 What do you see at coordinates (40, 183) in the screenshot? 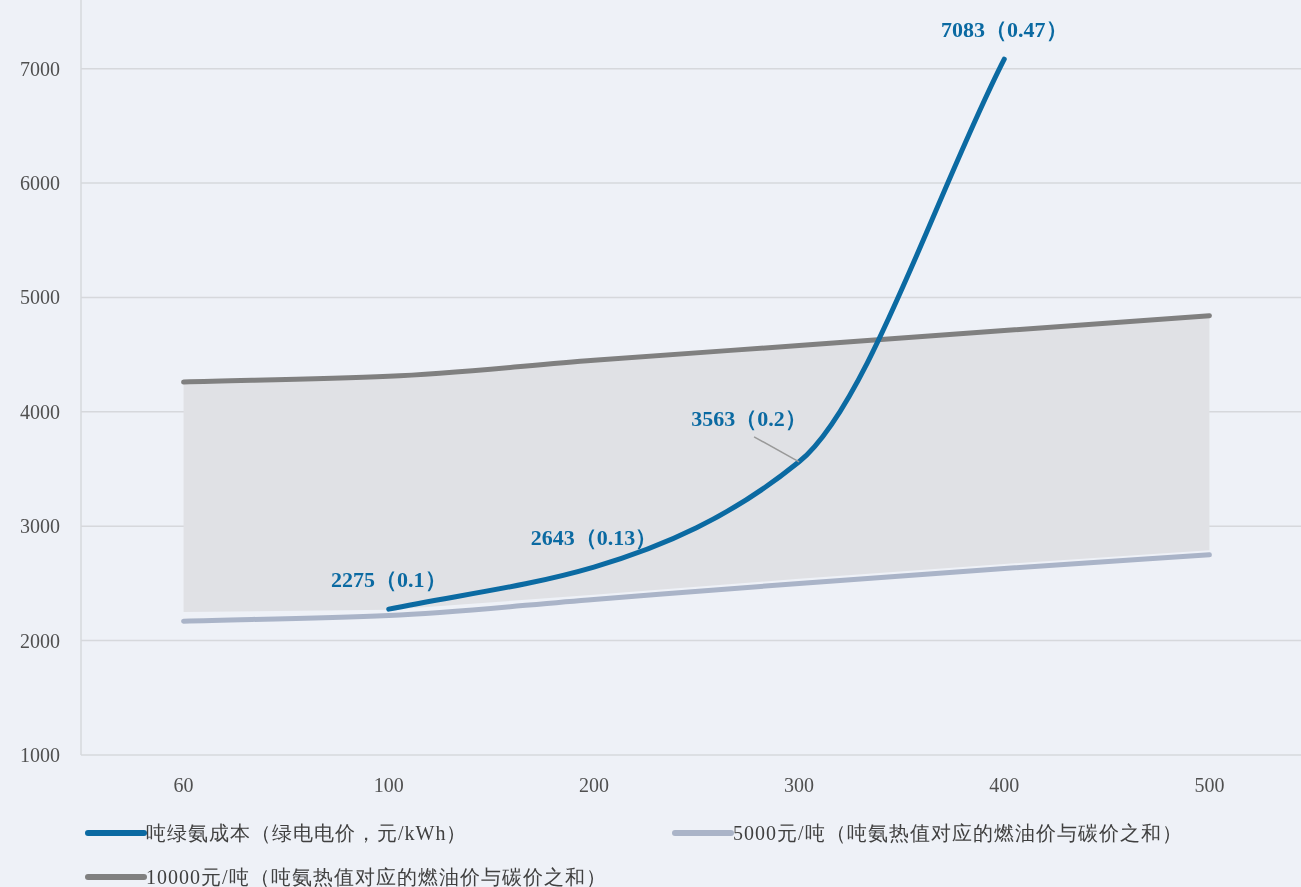
I see `y-tick-label: 6000` at bounding box center [40, 183].